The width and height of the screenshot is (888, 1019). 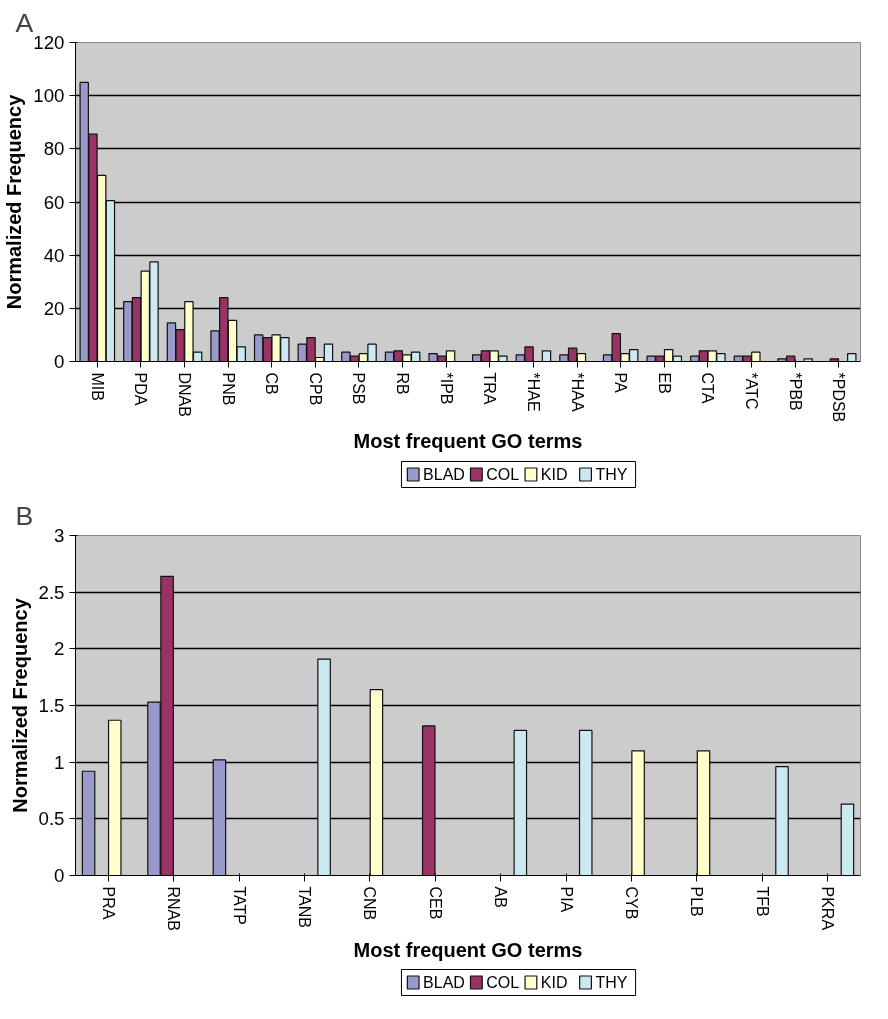 What do you see at coordinates (49, 42) in the screenshot?
I see `y-tick-label: 120` at bounding box center [49, 42].